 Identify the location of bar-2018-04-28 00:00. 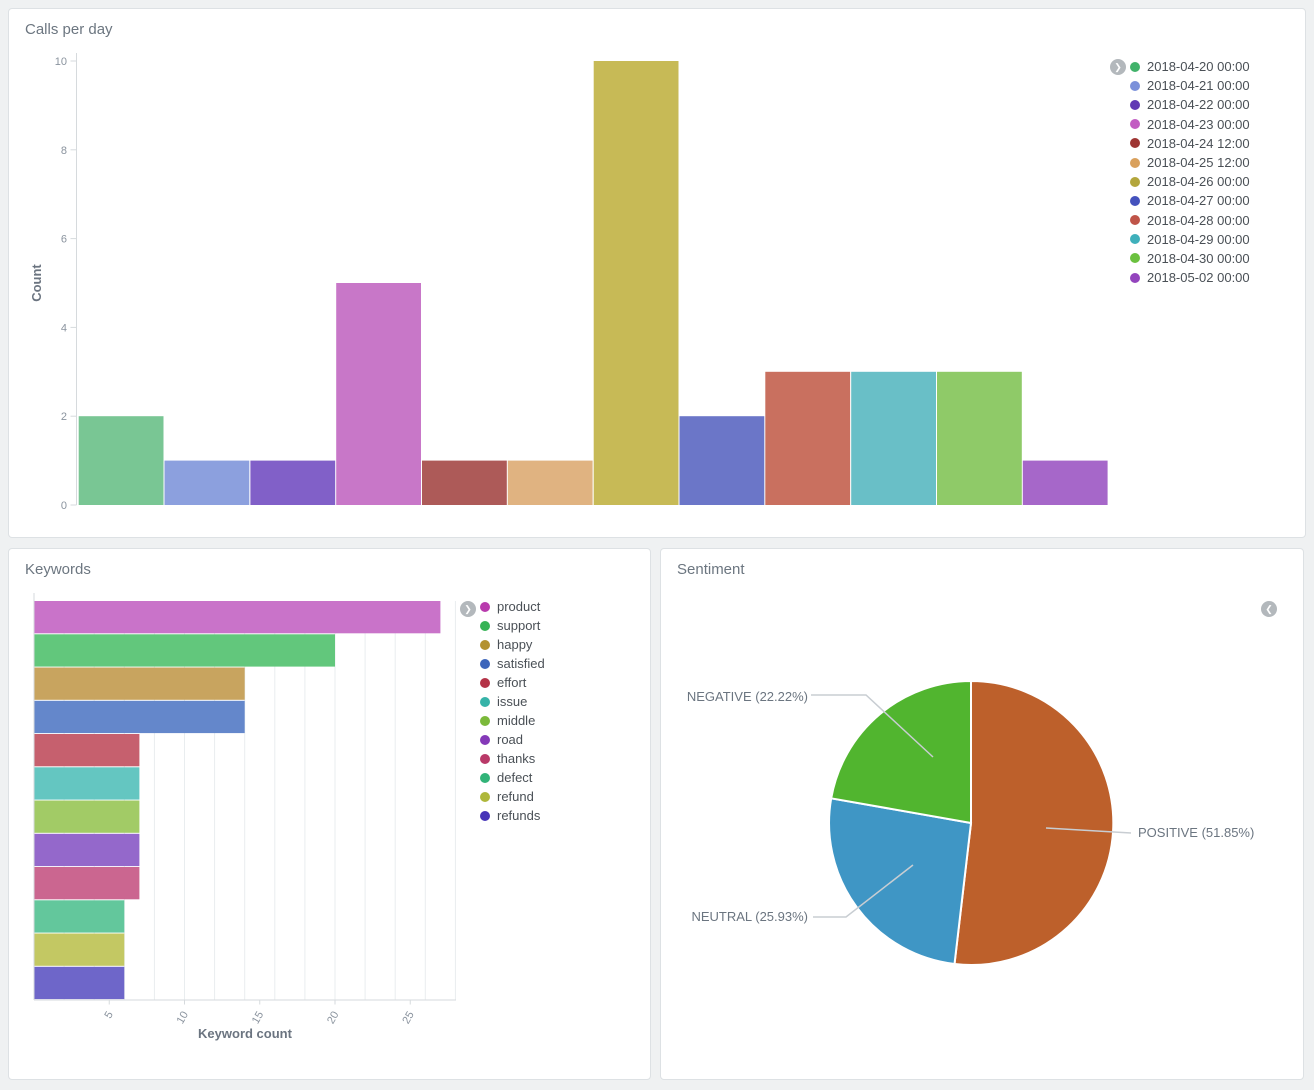
(808, 438).